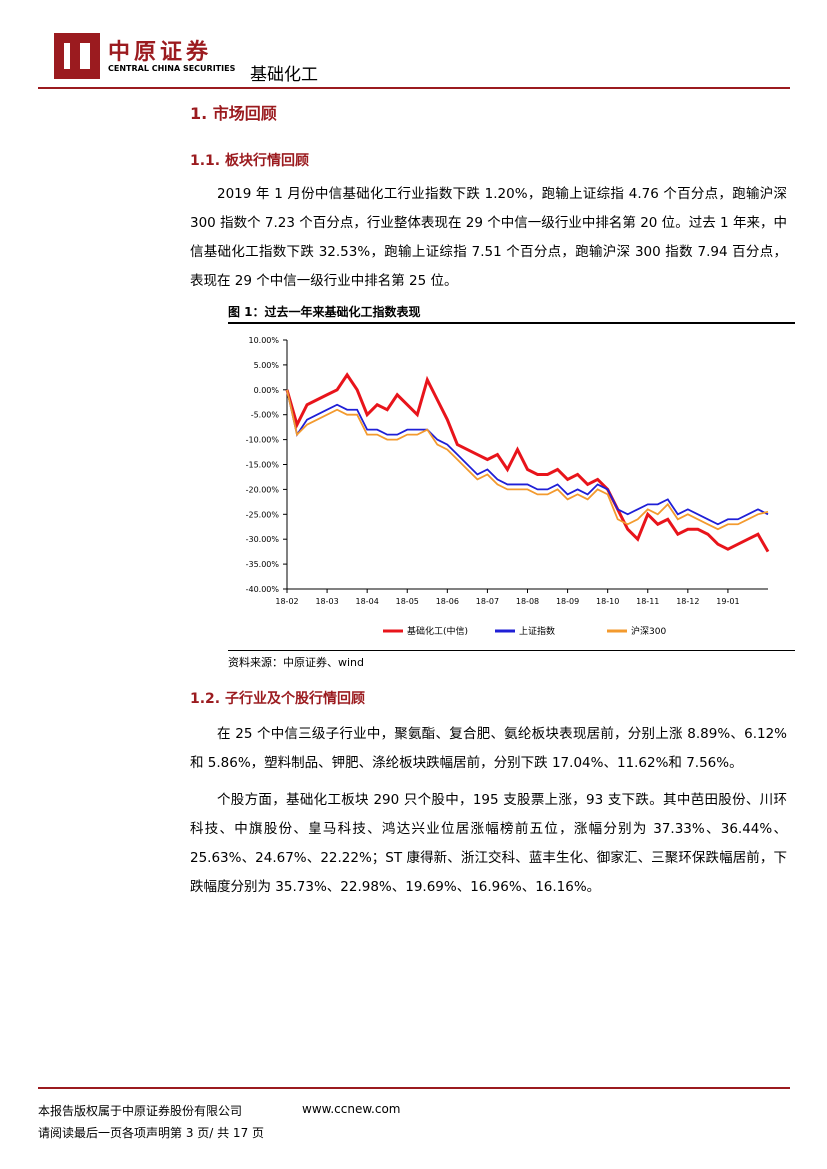  Describe the element at coordinates (414, 1088) in the screenshot. I see `footer-rule` at that location.